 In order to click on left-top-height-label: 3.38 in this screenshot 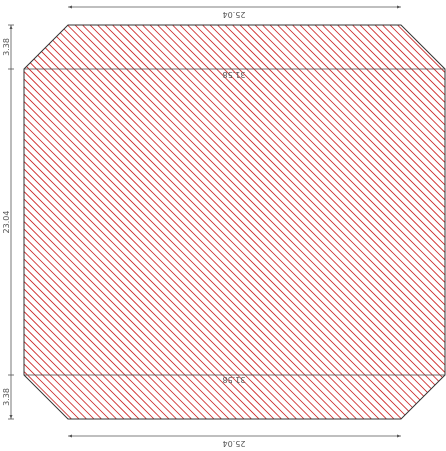, I will do `click(6, 47)`.